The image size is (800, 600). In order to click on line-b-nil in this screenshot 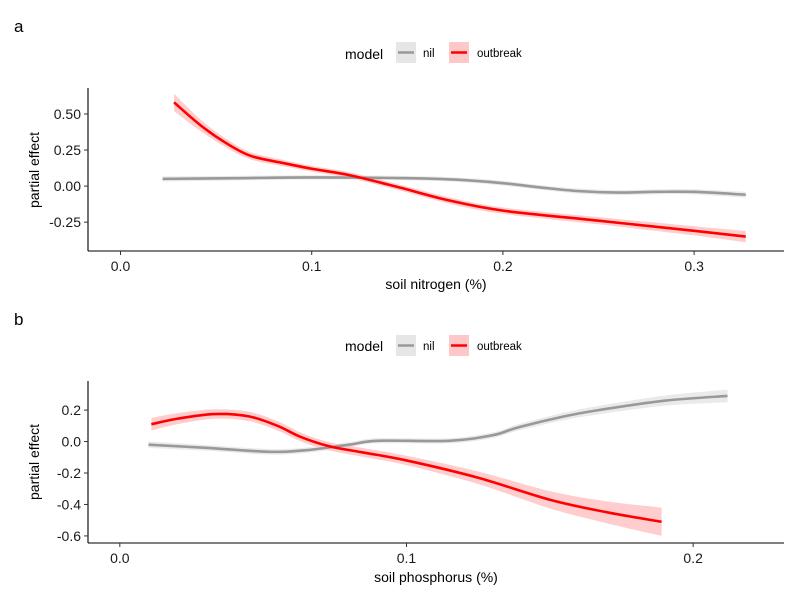, I will do `click(438, 424)`.